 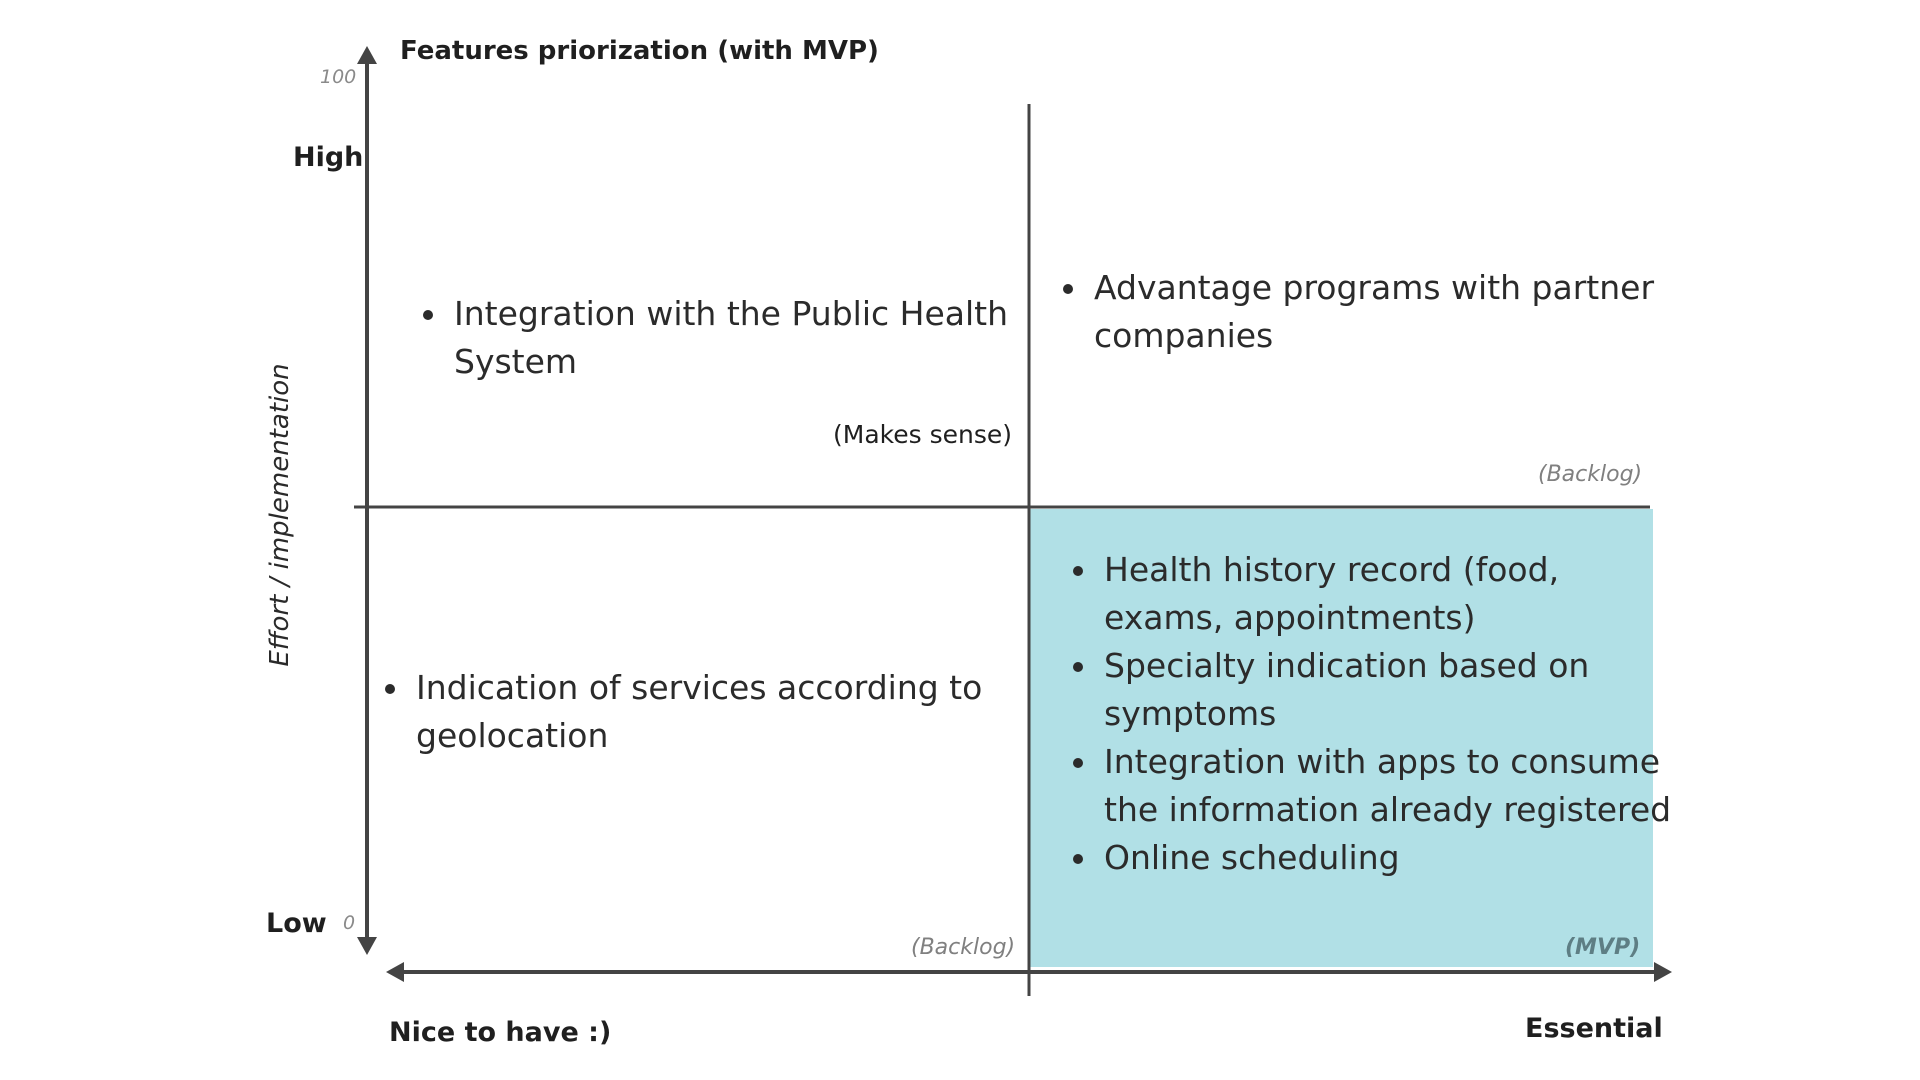 What do you see at coordinates (963, 947) in the screenshot?
I see `quadrant-bottom-left-tag: (Backlog)` at bounding box center [963, 947].